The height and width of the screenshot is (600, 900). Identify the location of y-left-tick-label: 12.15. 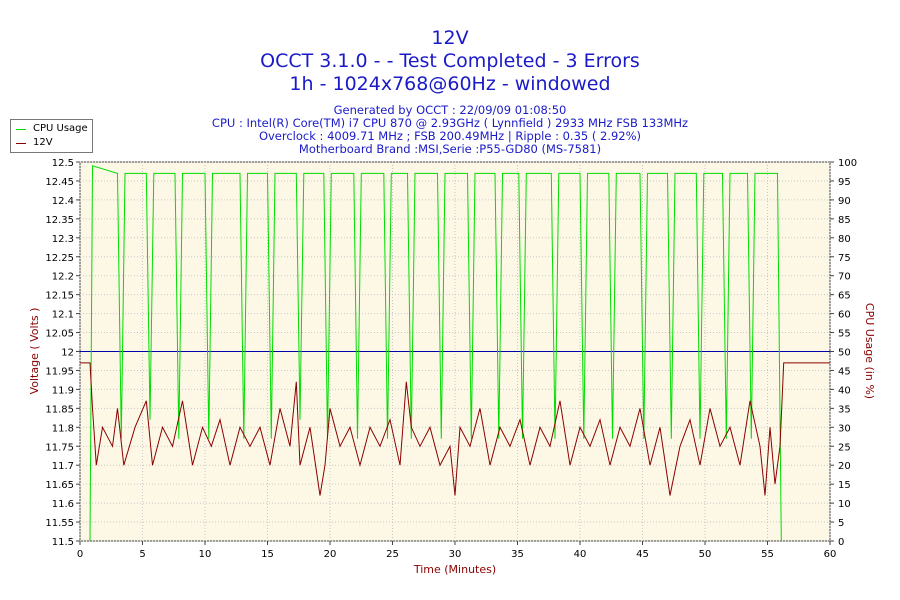
(59, 296).